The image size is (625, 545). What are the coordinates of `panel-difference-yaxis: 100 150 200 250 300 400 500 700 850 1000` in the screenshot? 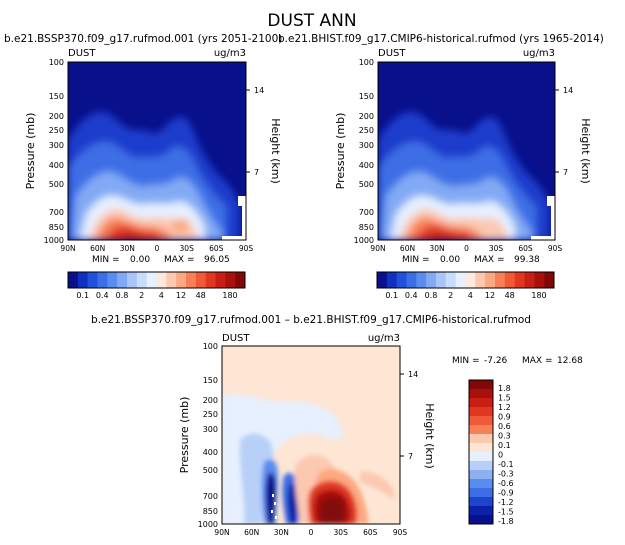 It's located at (208, 435).